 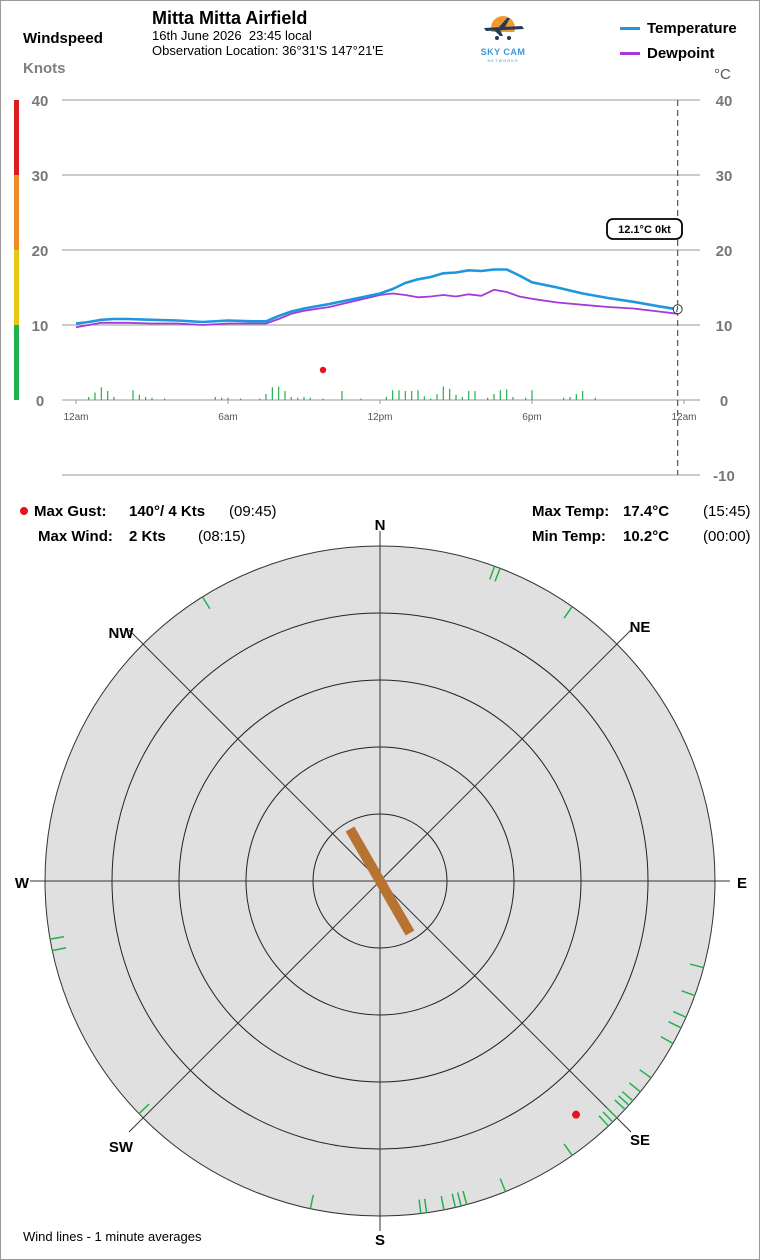 I want to click on left-tick-label: 0, so click(x=40, y=401).